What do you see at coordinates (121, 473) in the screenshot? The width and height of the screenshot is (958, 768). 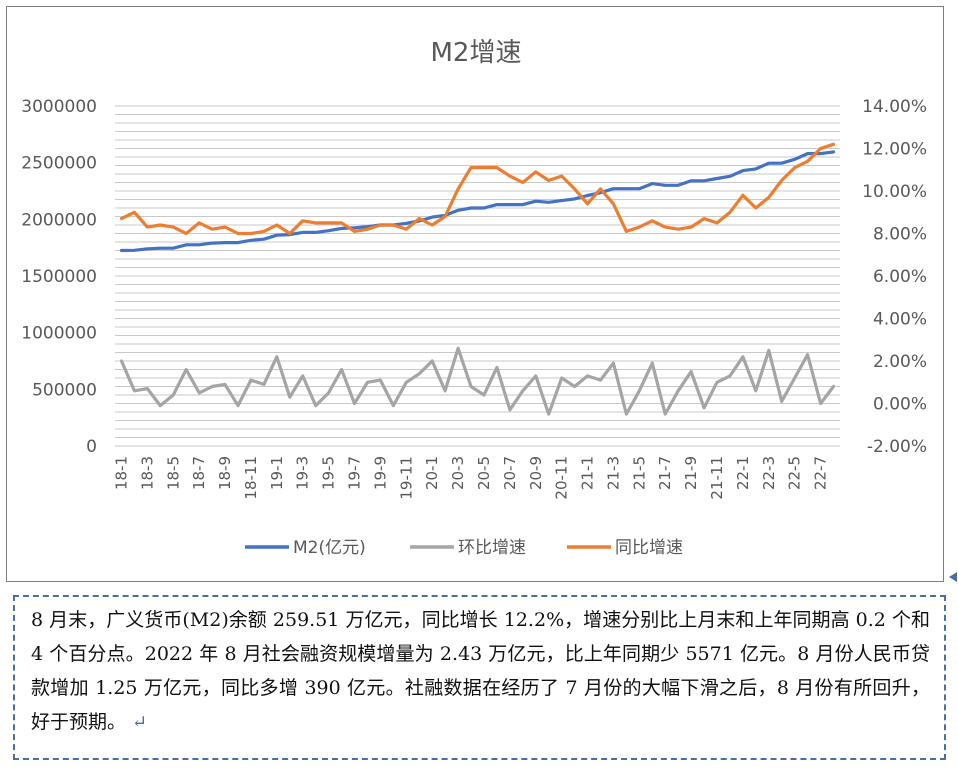 I see `x-axis-tick-label: 18-1` at bounding box center [121, 473].